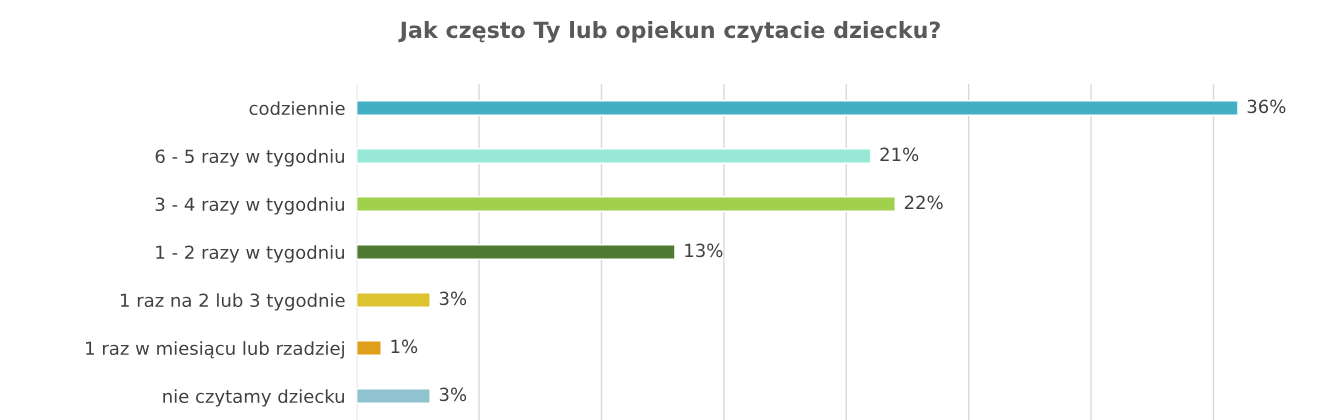 Image resolution: width=1341 pixels, height=420 pixels. Describe the element at coordinates (1266, 106) in the screenshot. I see `data-label: 36%` at that location.